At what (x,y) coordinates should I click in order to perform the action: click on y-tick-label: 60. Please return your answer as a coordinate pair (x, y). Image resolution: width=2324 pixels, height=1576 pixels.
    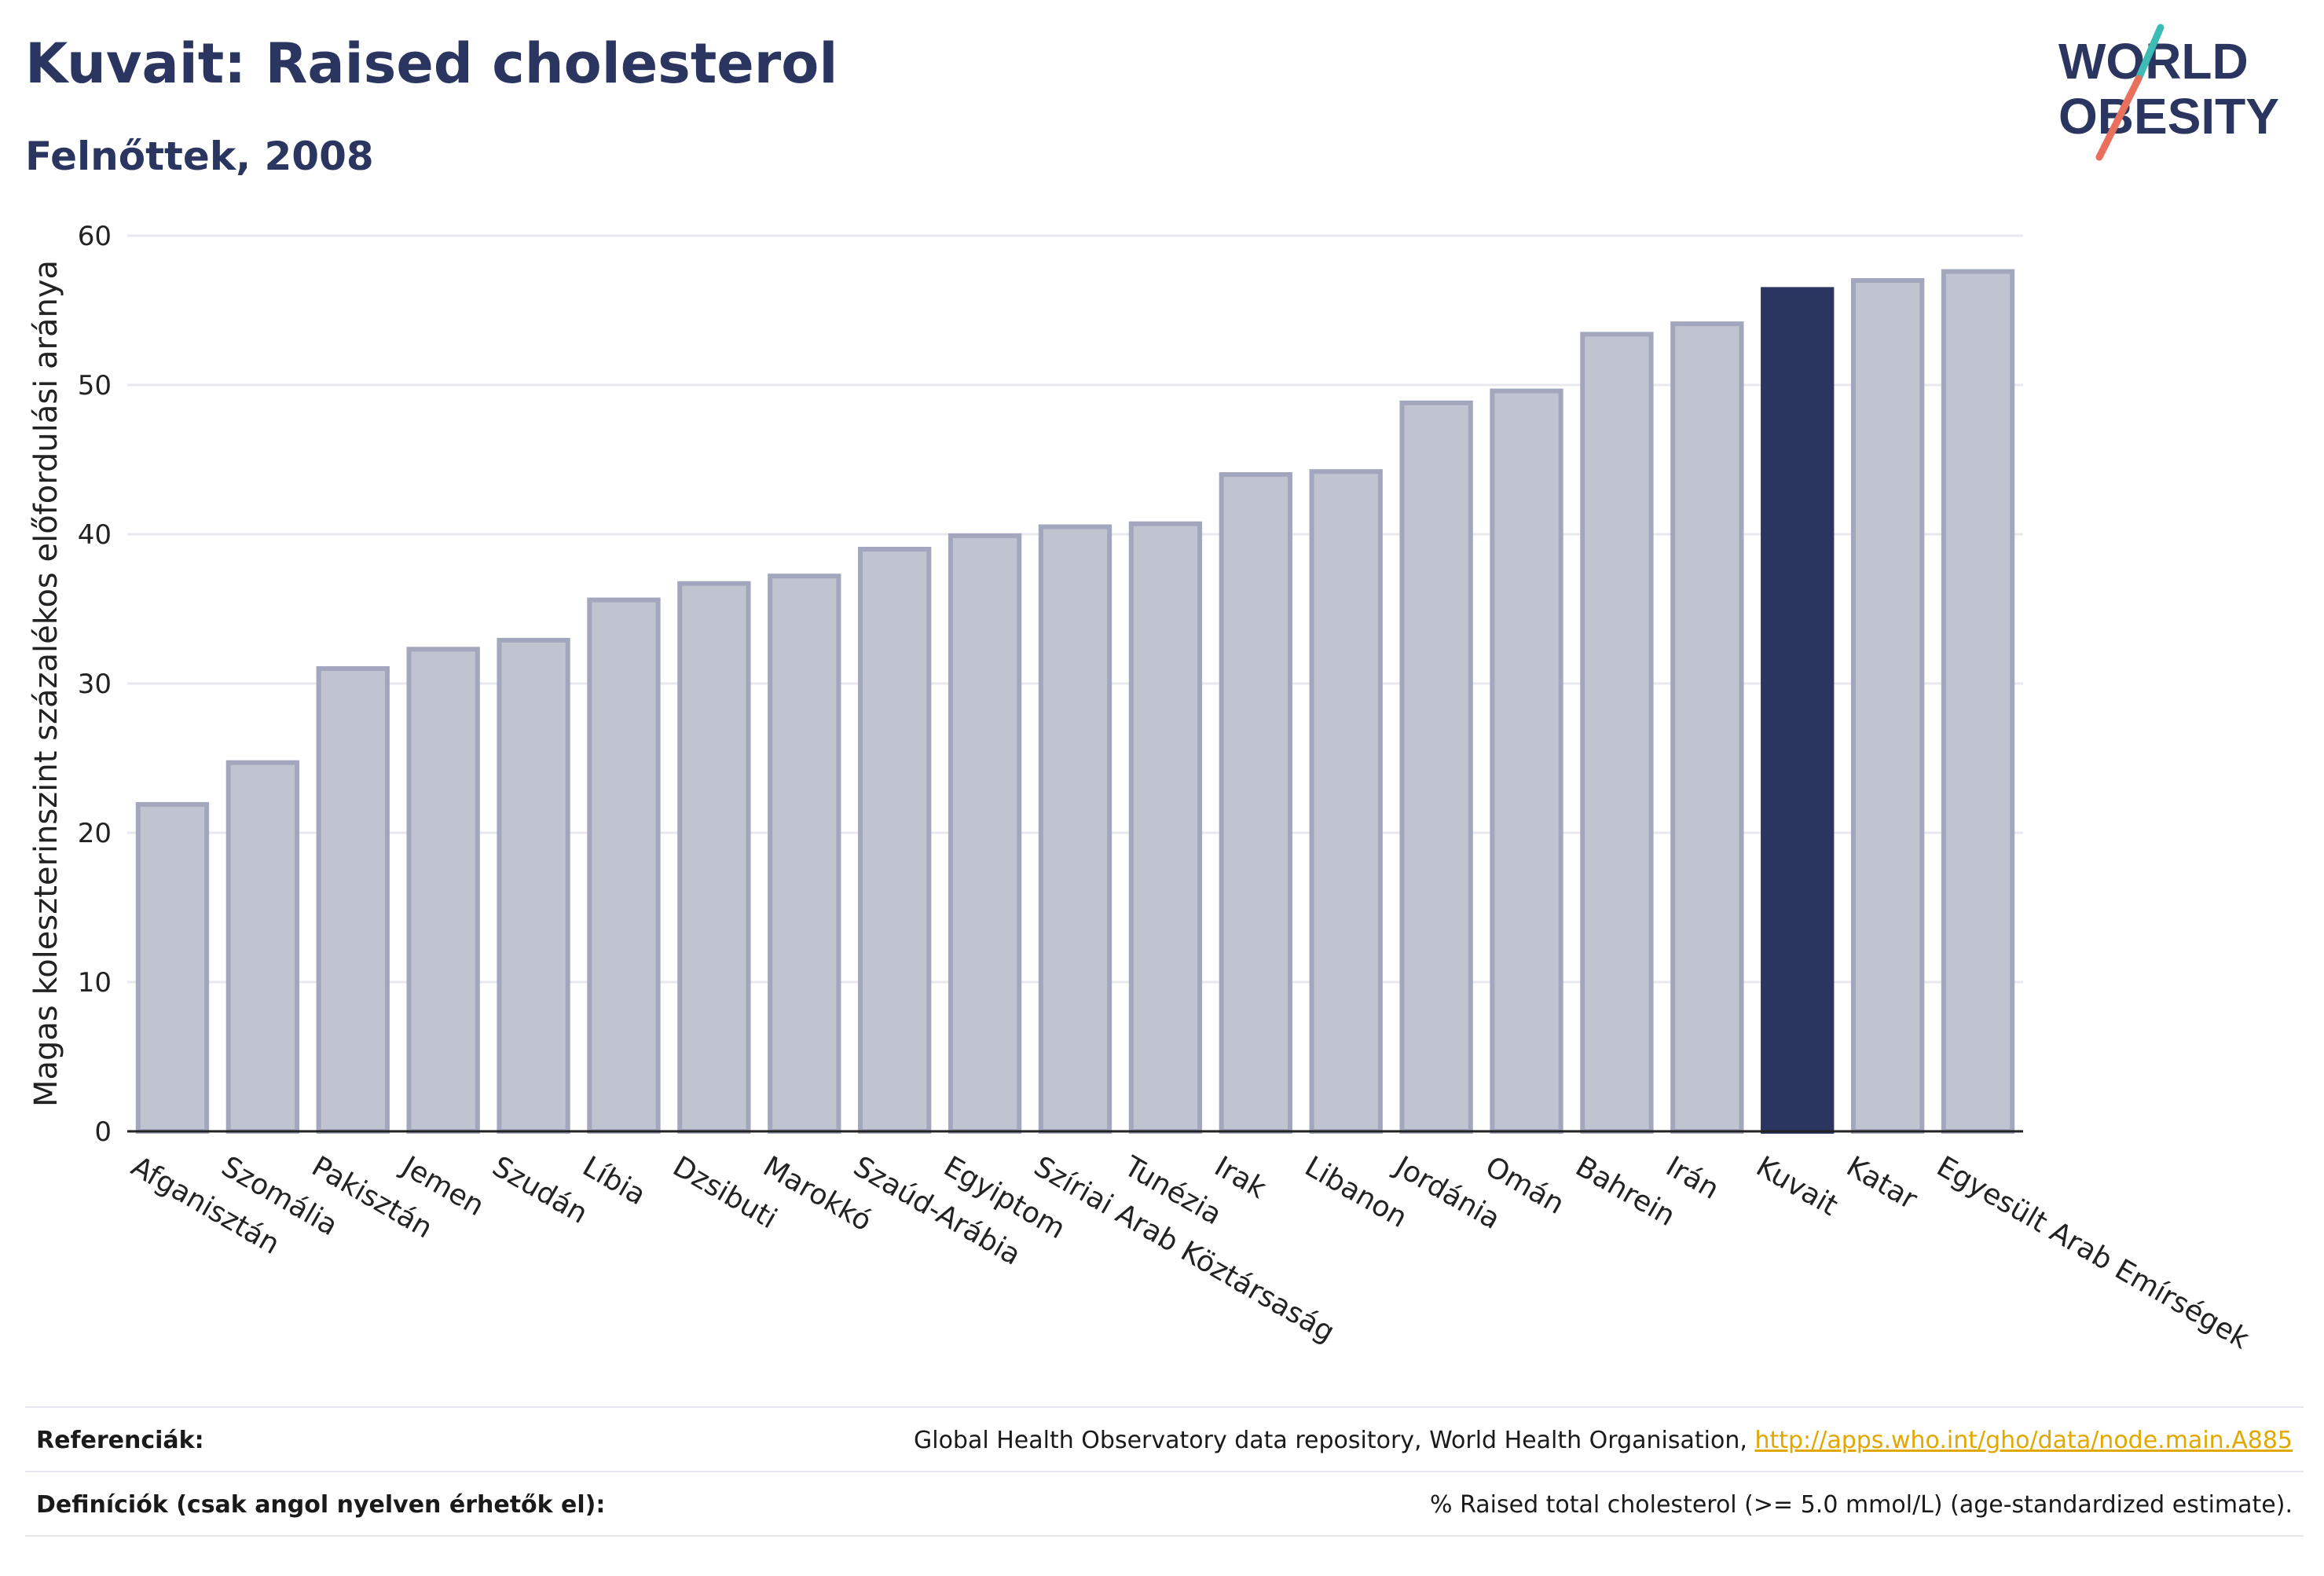
    Looking at the image, I should click on (95, 236).